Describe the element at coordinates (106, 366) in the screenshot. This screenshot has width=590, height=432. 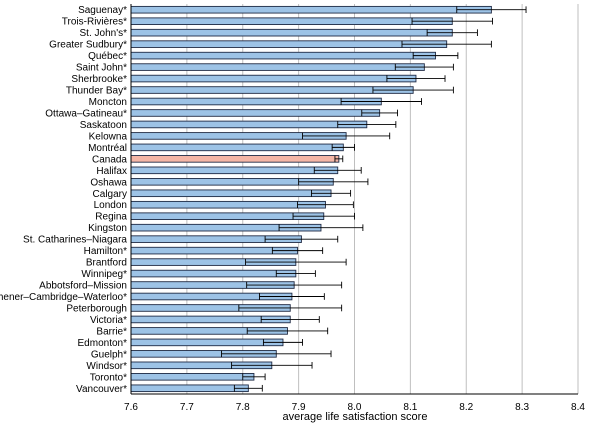
I see `category-label: Windsor*` at that location.